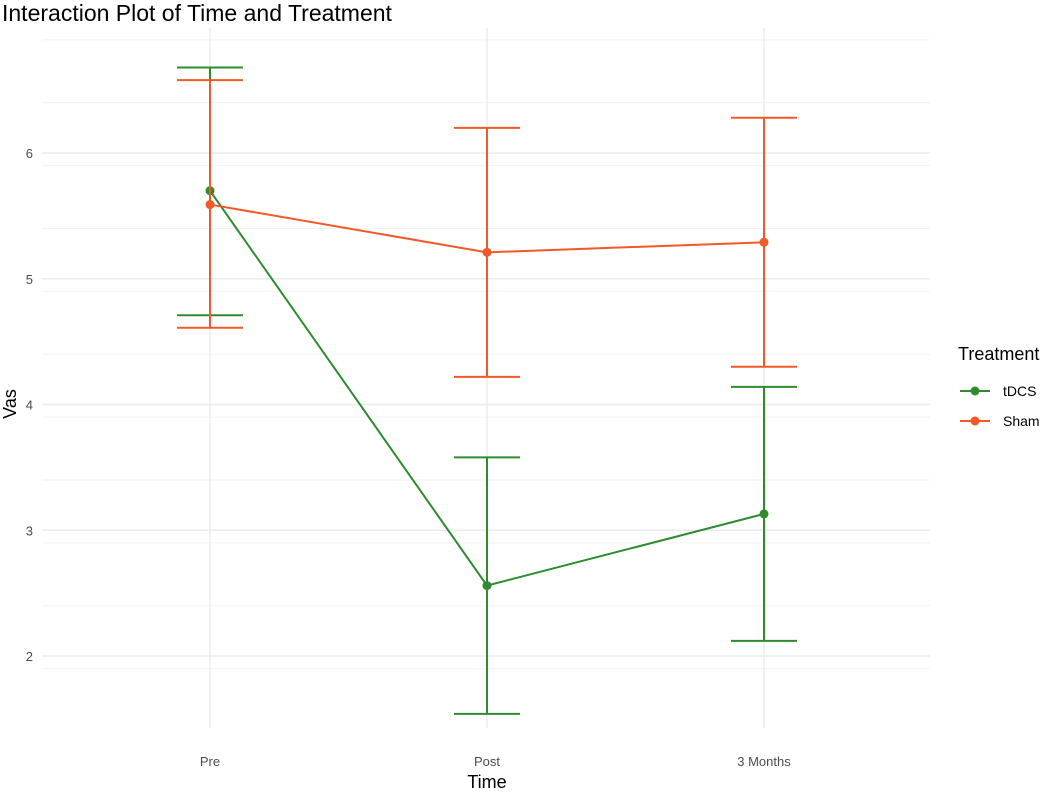 The height and width of the screenshot is (795, 1056). I want to click on legend: Treatment tDCS Sham, so click(999, 386).